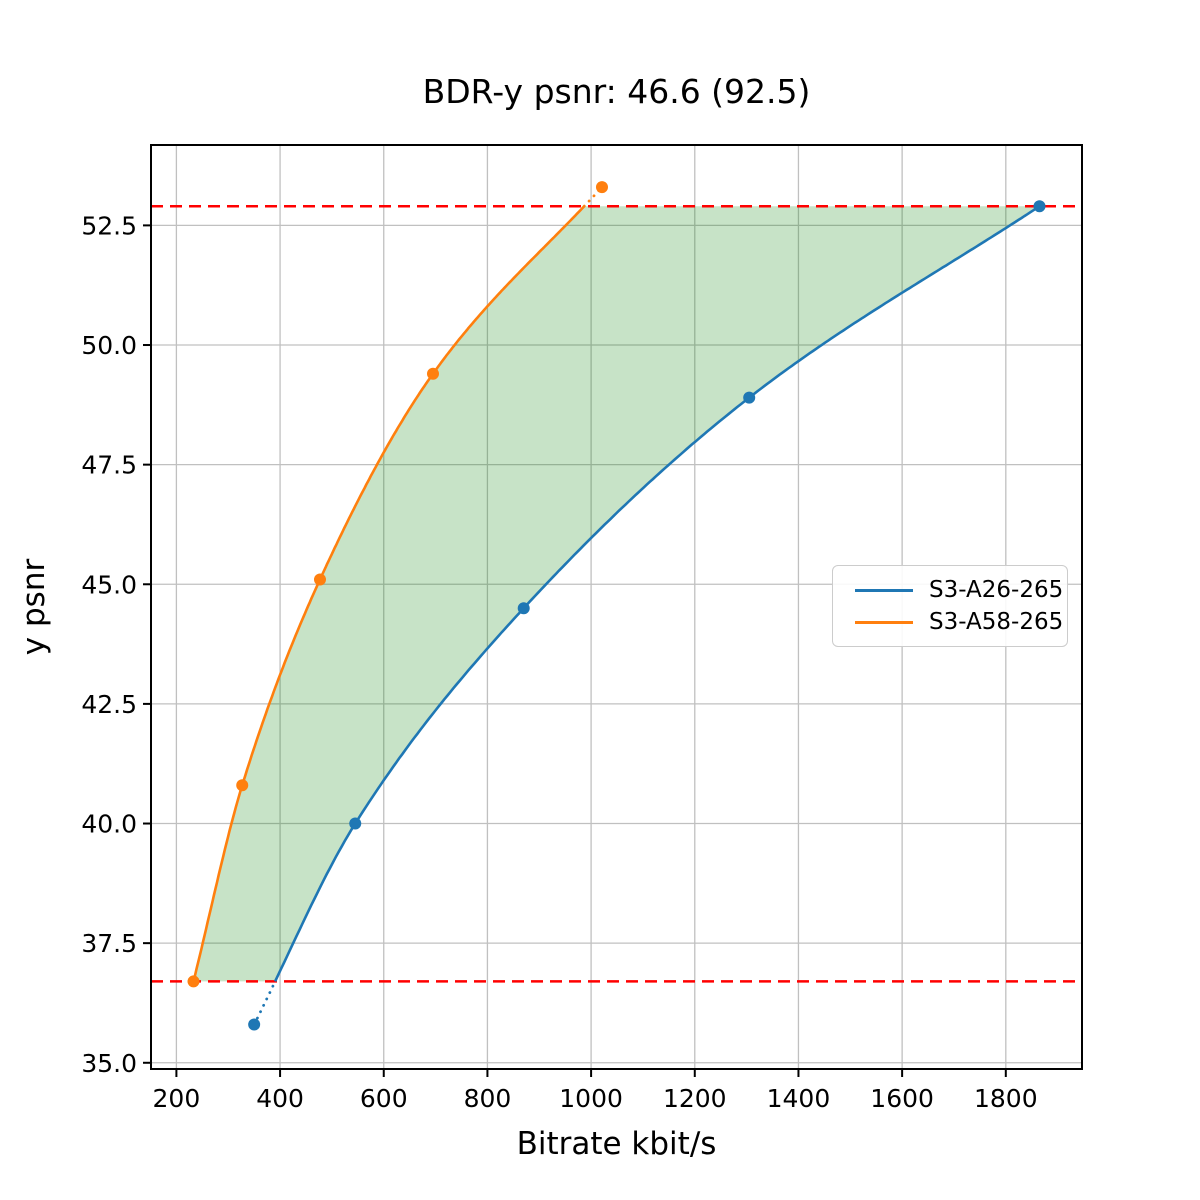 Image resolution: width=1200 pixels, height=1200 pixels. I want to click on x-tick-label: 600, so click(384, 1098).